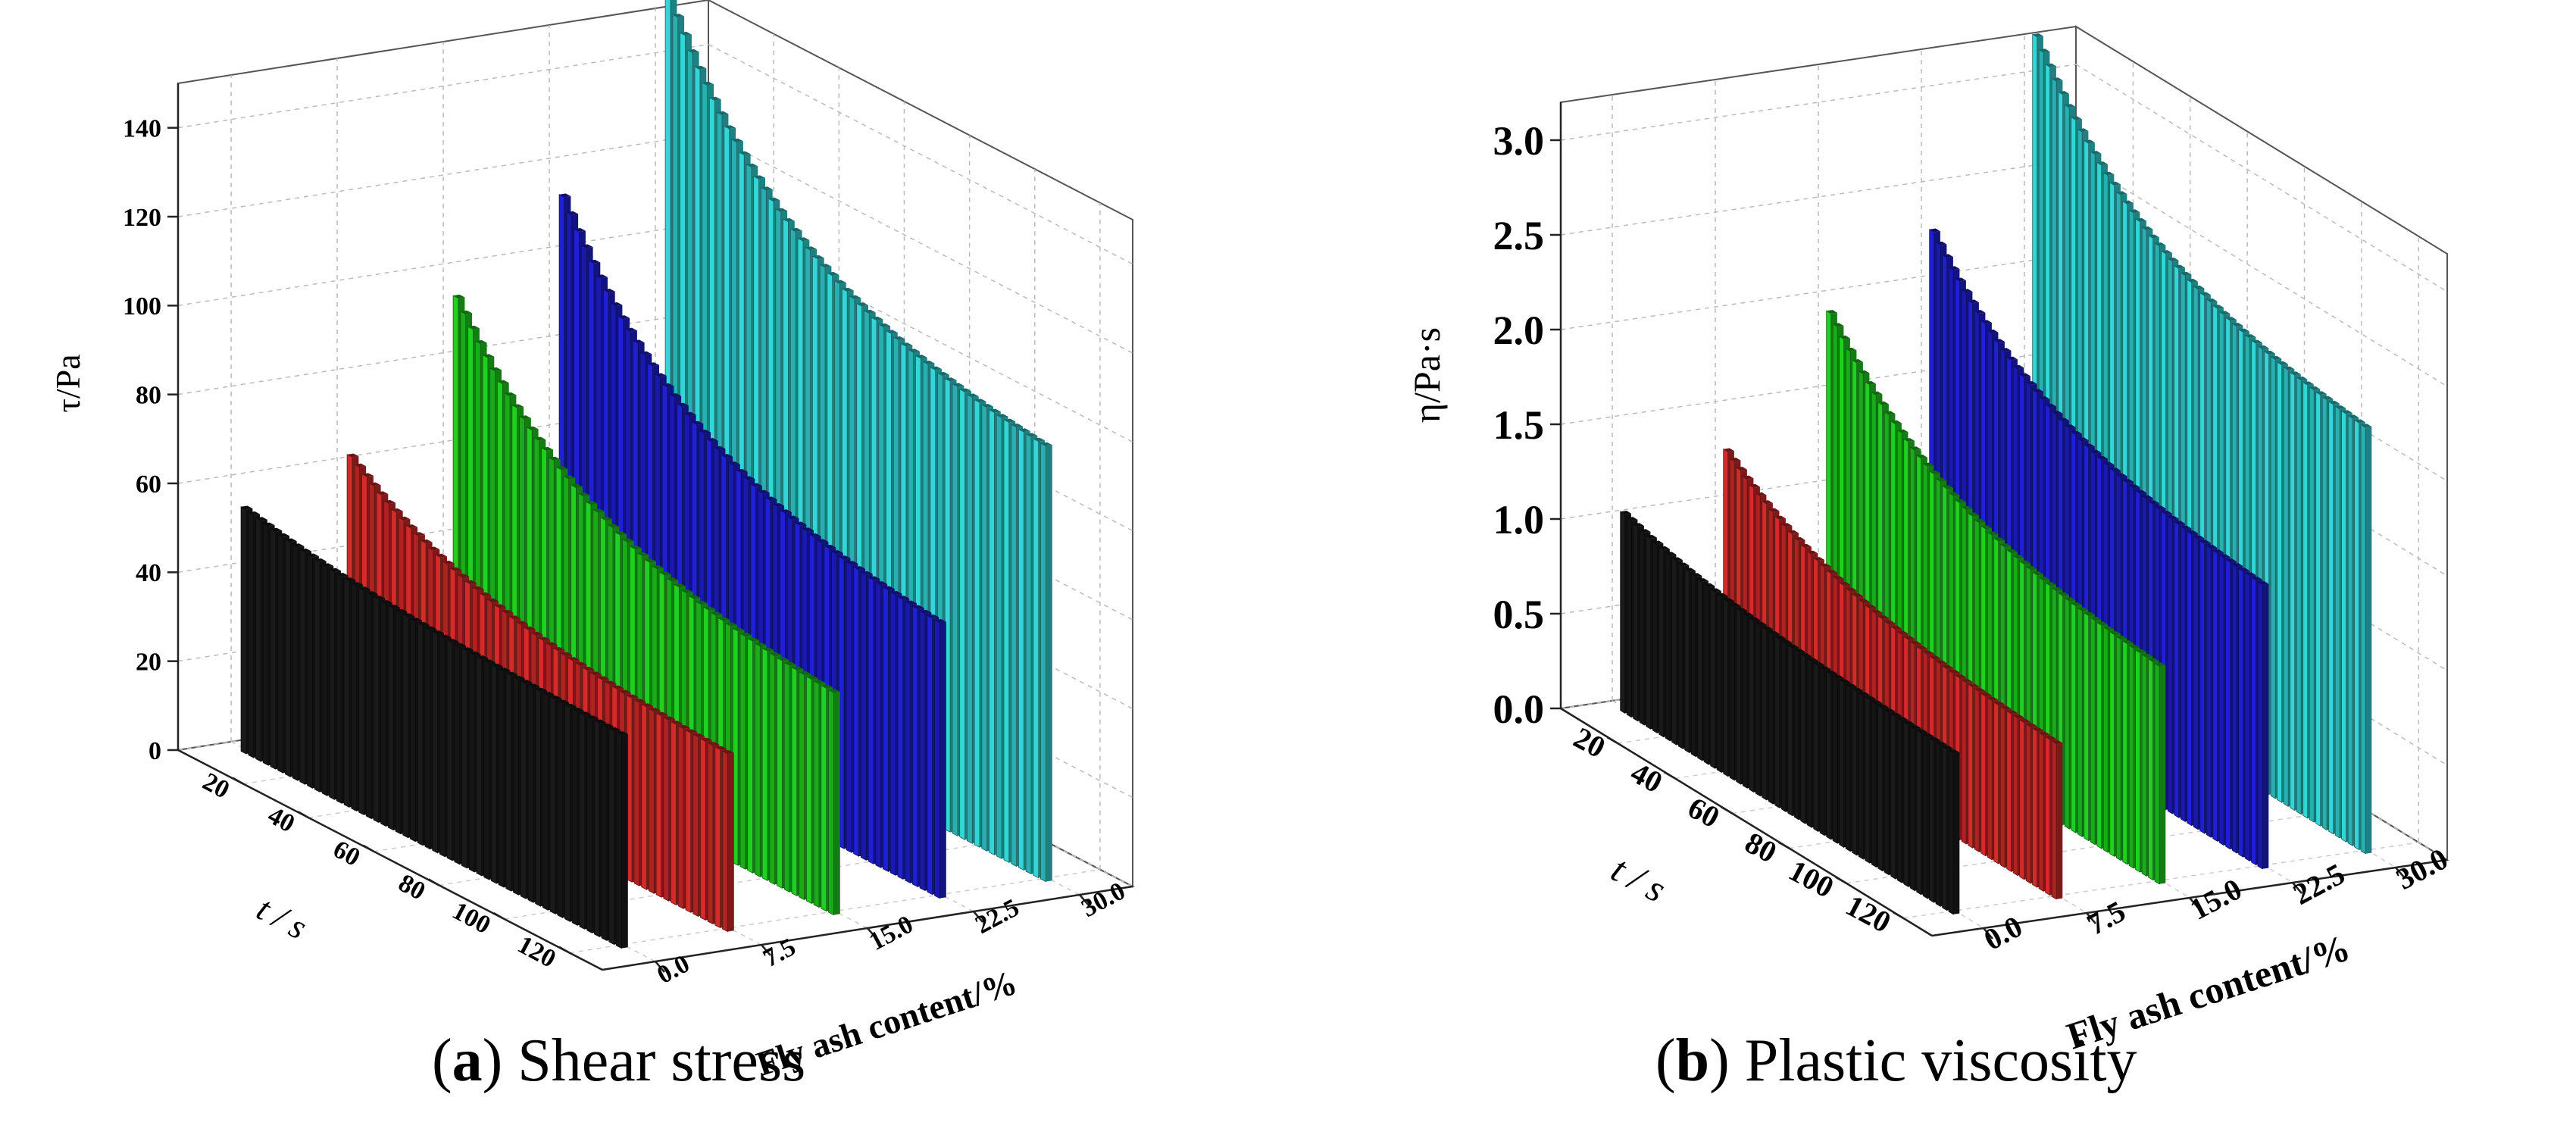 Image resolution: width=2576 pixels, height=1138 pixels. I want to click on bar-top-22.5-27, so click(764, 491).